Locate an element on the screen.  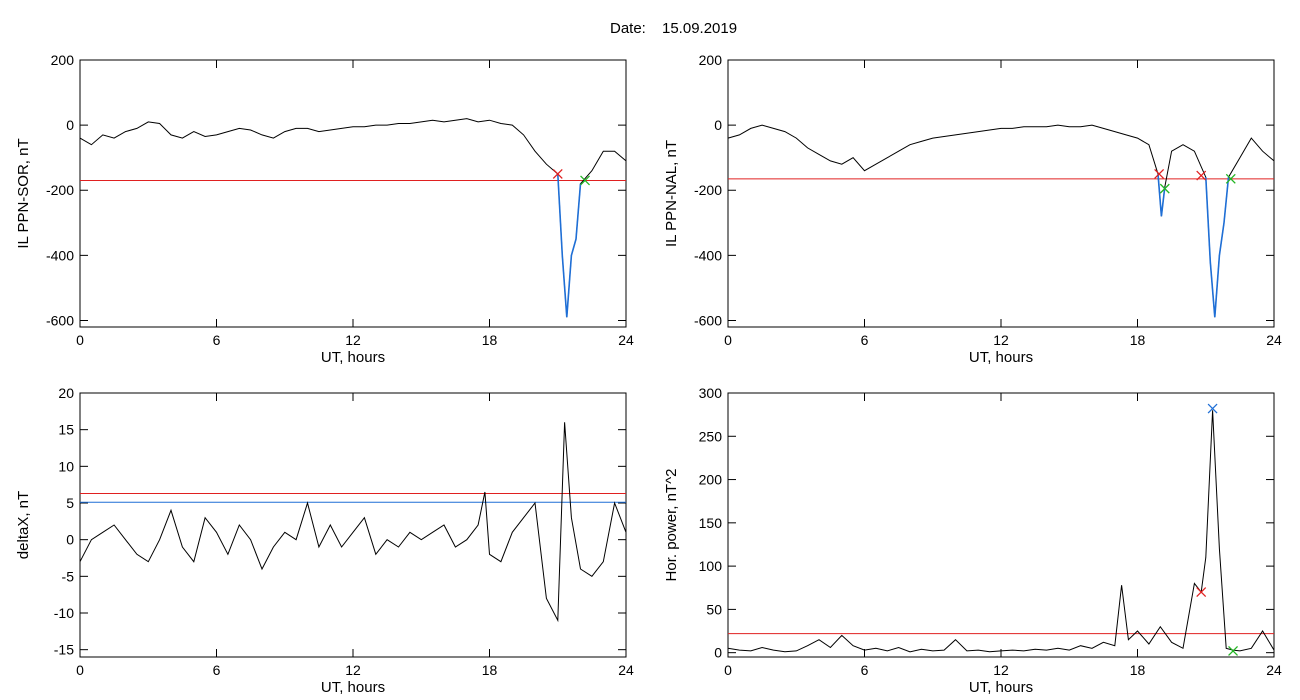
y-tick-label: -15 is located at coordinates (64, 650).